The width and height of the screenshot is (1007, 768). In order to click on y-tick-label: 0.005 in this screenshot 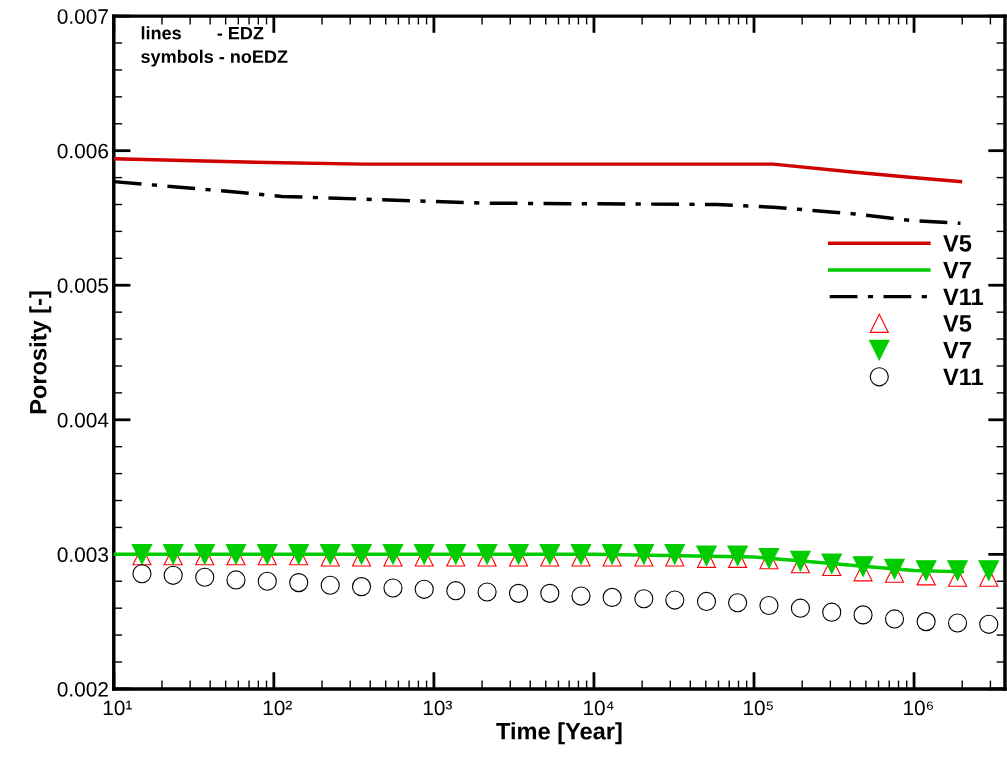, I will do `click(83, 285)`.